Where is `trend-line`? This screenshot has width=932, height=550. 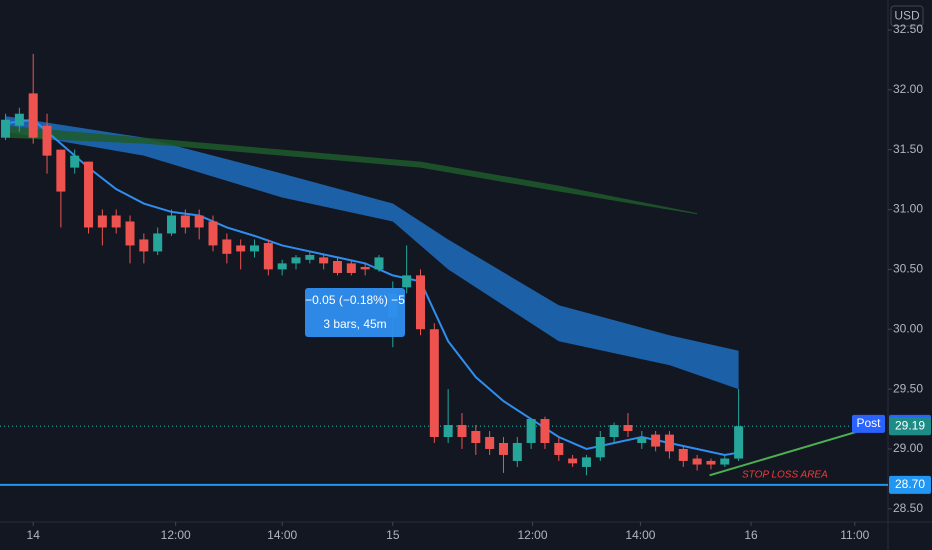 trend-line is located at coordinates (792, 451).